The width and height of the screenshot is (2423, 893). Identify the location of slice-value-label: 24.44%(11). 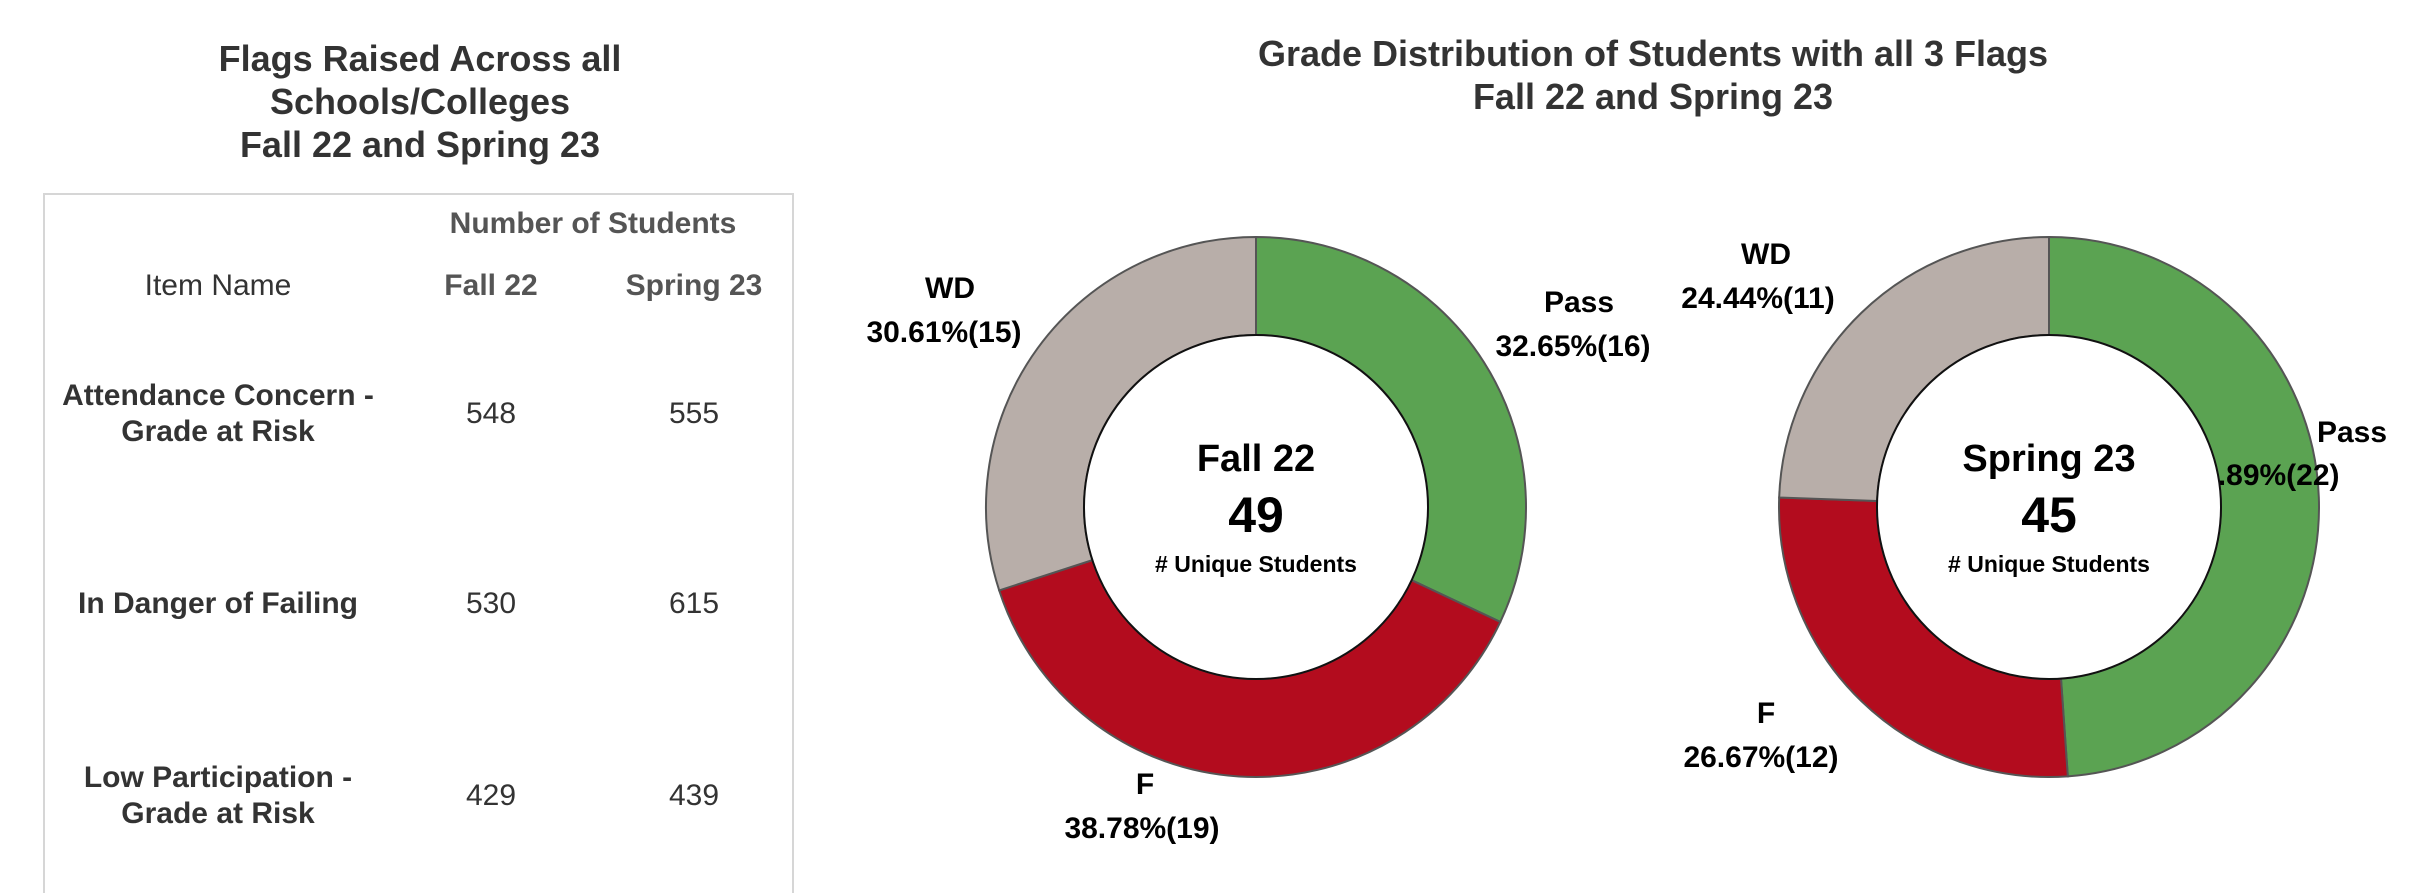
(1757, 298).